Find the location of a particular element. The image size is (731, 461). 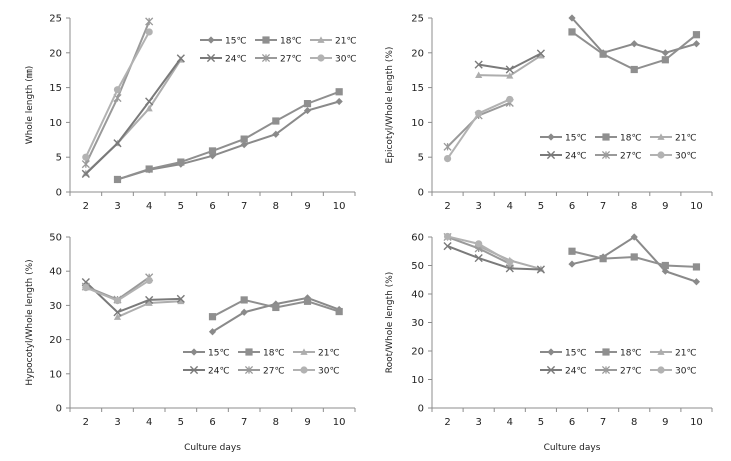

series-15C is located at coordinates (275, 315).